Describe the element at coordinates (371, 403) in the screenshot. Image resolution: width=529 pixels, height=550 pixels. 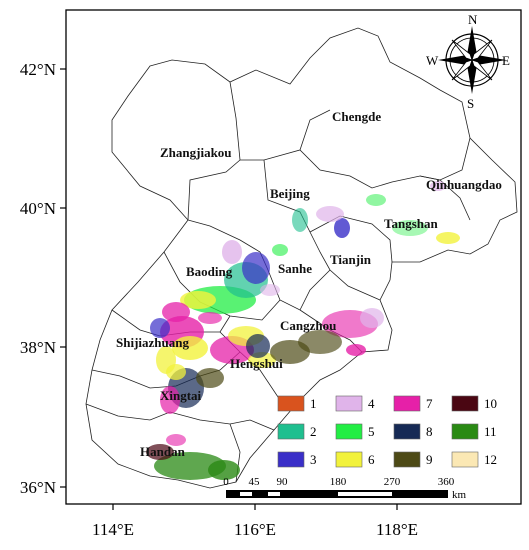
I see `legend-label-4: 4` at that location.